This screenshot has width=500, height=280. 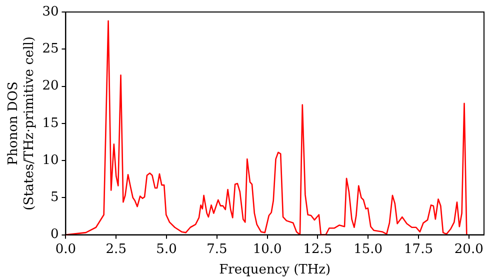 I want to click on y-tick-label: 30, so click(x=50, y=12).